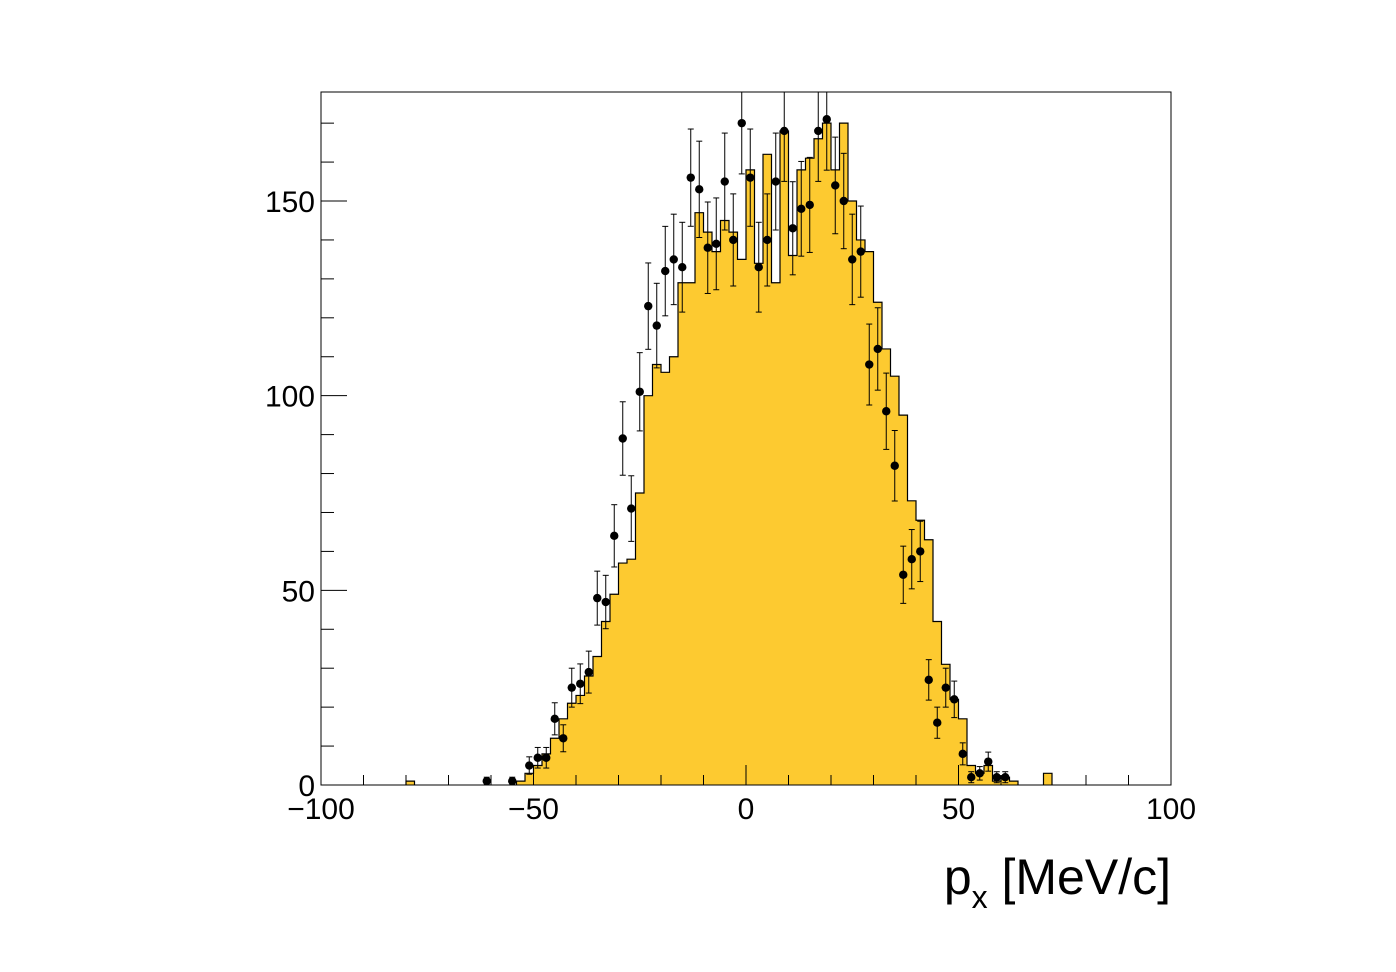 Image resolution: width=1396 pixels, height=972 pixels. I want to click on x-tick-label: 50, so click(958, 809).